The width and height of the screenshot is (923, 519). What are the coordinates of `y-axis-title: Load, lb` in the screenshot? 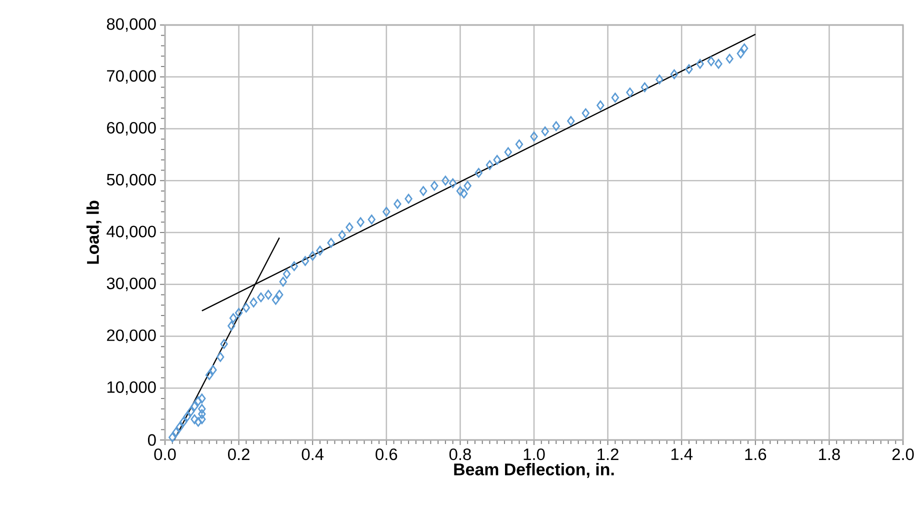 It's located at (94, 232).